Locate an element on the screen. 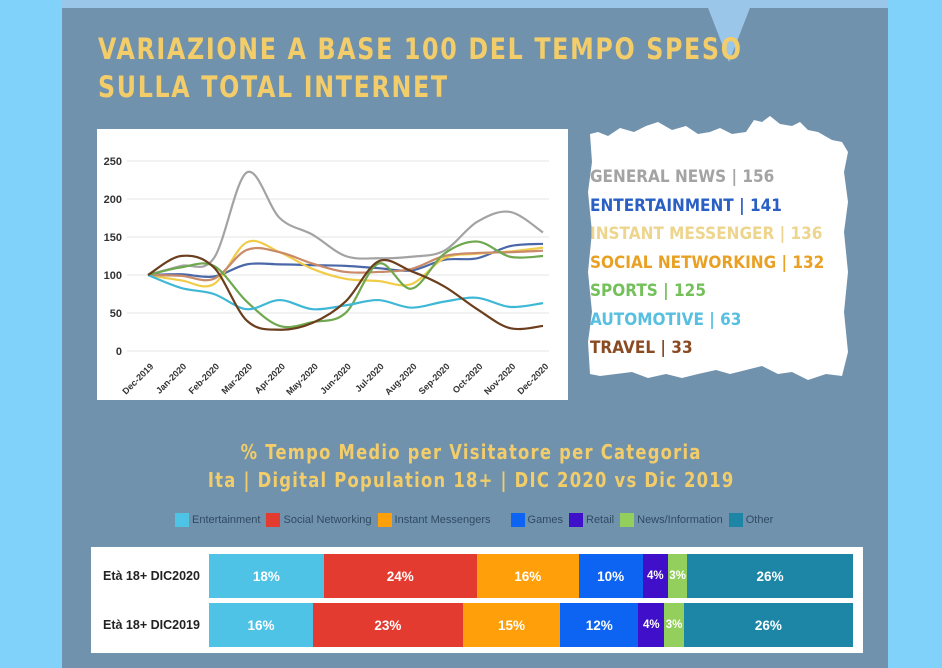 The height and width of the screenshot is (668, 942). bar-legend-item: Games is located at coordinates (536, 520).